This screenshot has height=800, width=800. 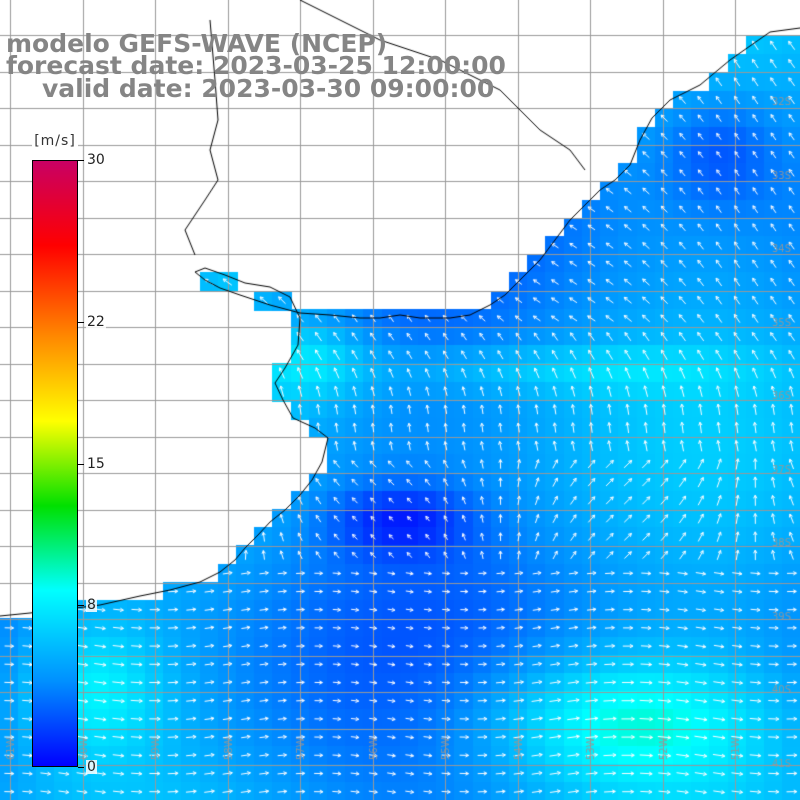 What do you see at coordinates (55, 141) in the screenshot?
I see `colorbar-unit: [m/s]` at bounding box center [55, 141].